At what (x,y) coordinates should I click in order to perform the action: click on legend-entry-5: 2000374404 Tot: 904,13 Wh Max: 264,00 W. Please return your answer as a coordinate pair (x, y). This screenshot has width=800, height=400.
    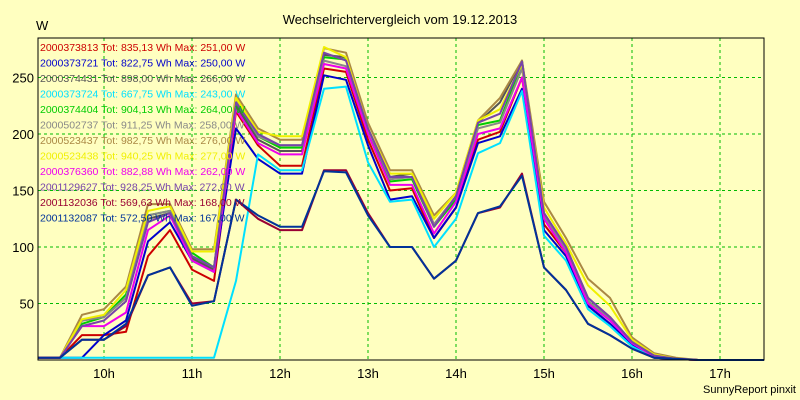
    Looking at the image, I should click on (142, 110).